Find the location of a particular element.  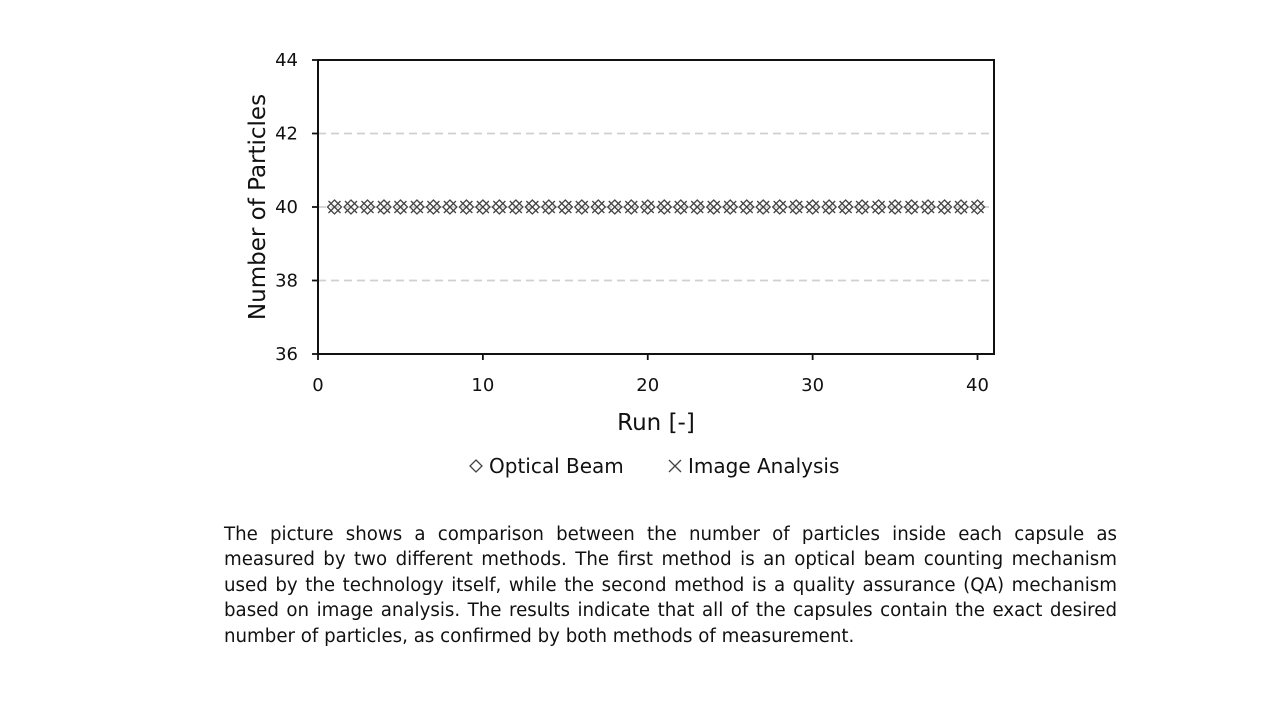

legend: Optical Beam Image Analysis is located at coordinates (654, 466).